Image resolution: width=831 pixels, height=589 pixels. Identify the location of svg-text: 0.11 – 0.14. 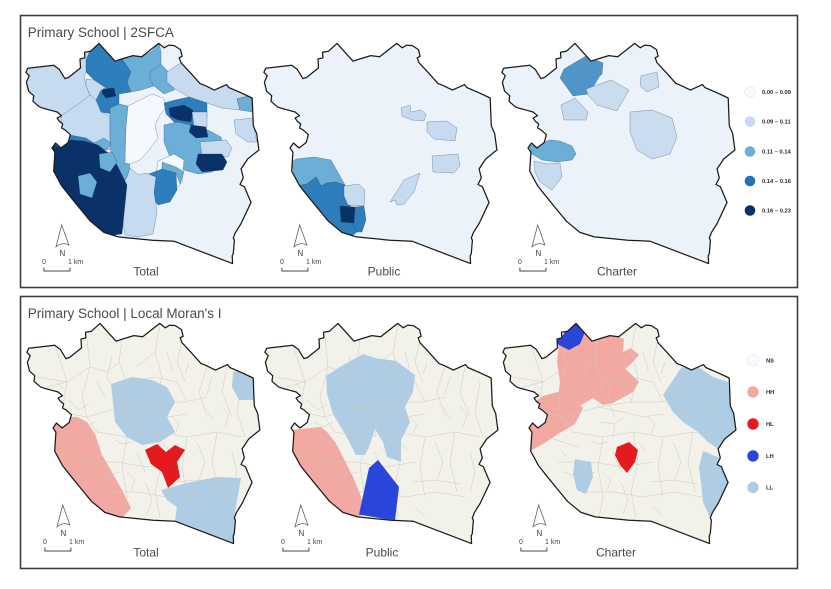
(776, 153).